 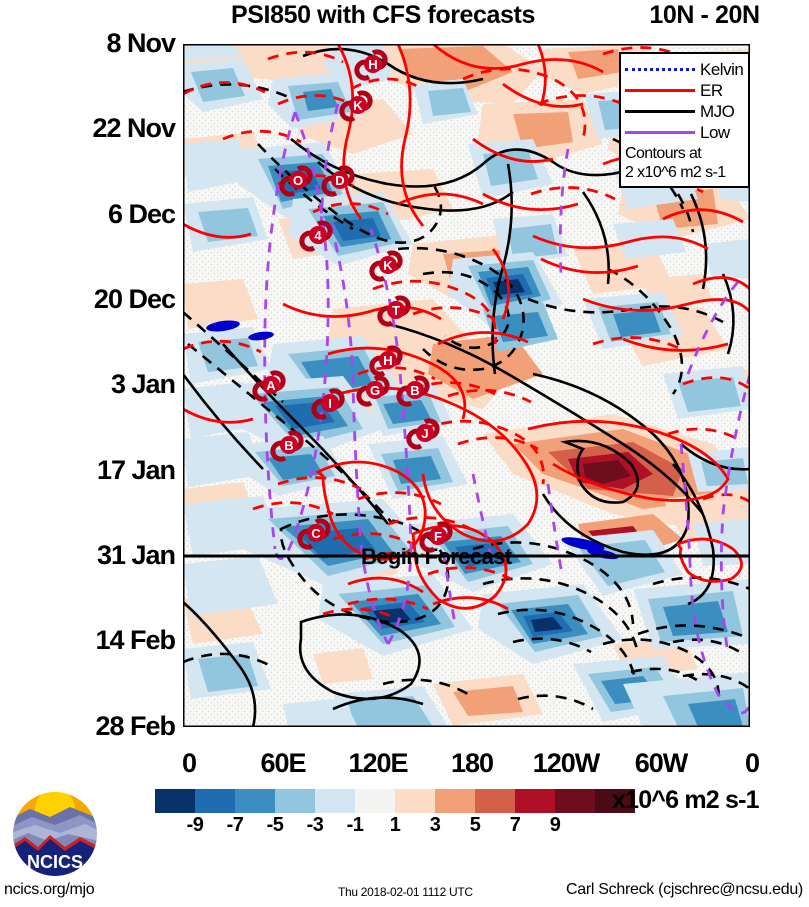 I want to click on storm-marker: 4, so click(x=316, y=236).